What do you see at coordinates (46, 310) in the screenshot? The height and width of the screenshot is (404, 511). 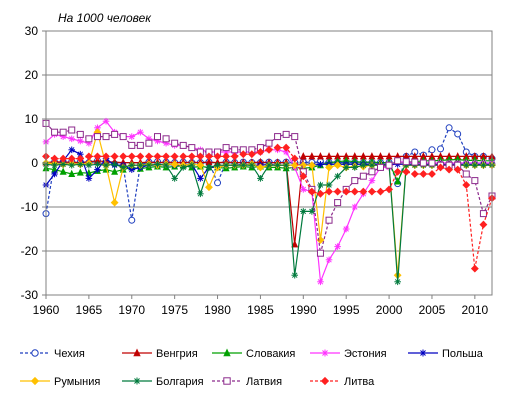 I see `x-tick-label: 1960` at bounding box center [46, 310].